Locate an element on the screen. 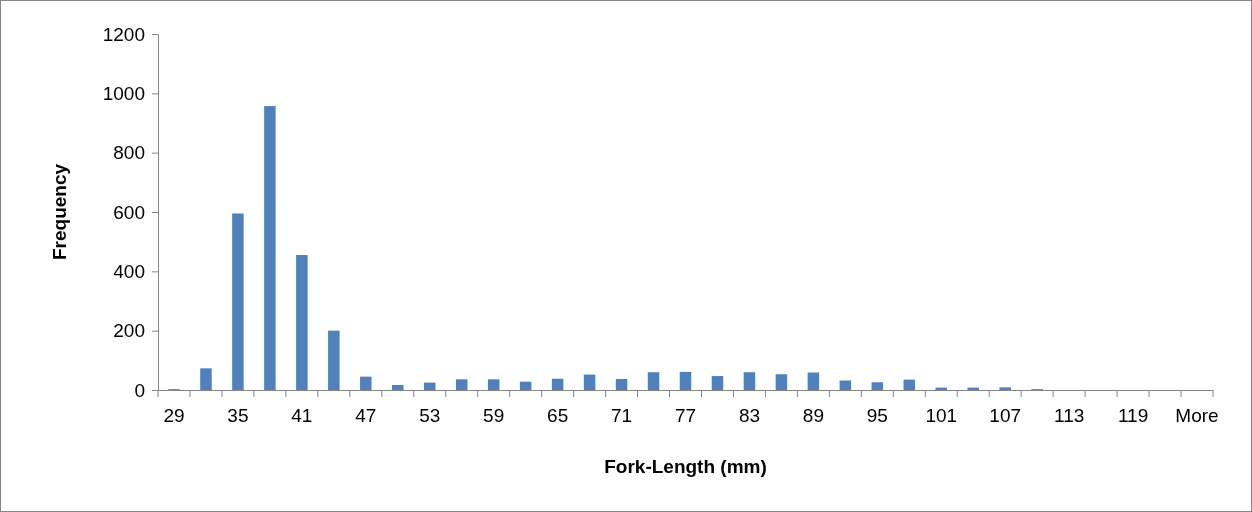 Image resolution: width=1252 pixels, height=512 pixels. x-tick-label: 71 is located at coordinates (621, 415).